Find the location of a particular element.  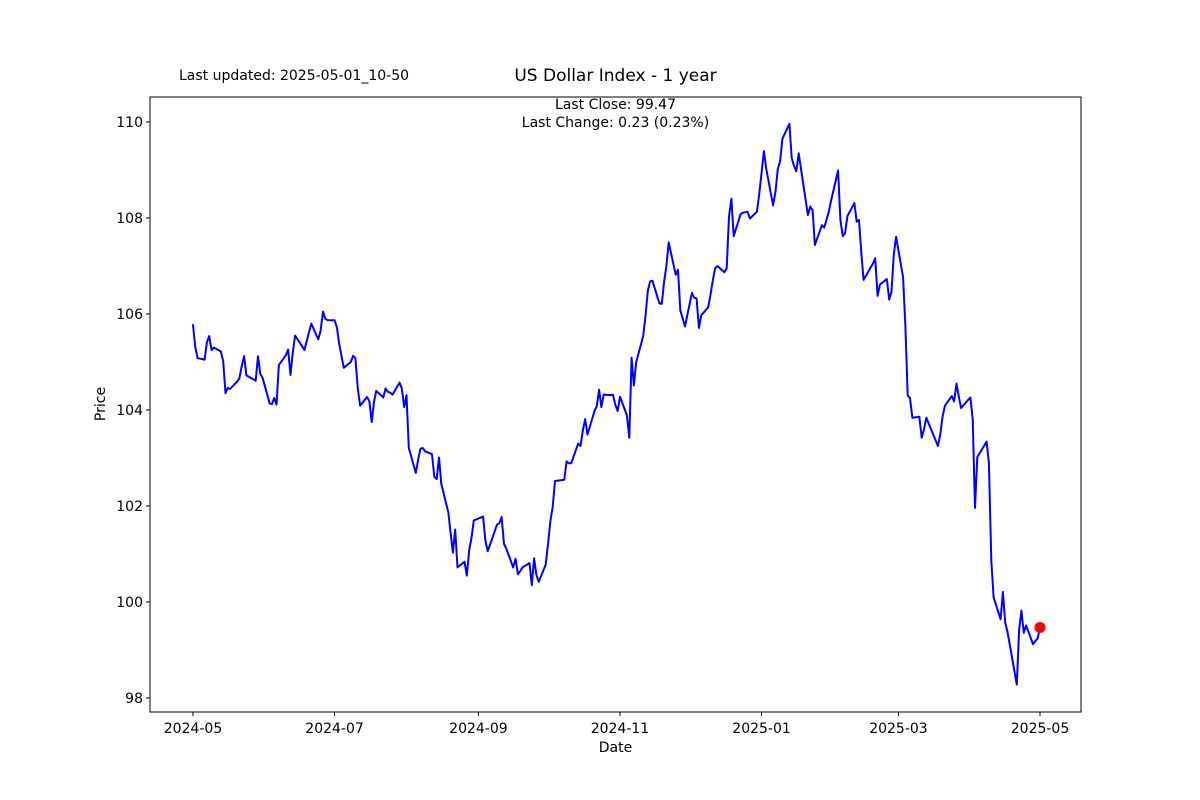

x-tick-label: 2025-05 is located at coordinates (1040, 729).